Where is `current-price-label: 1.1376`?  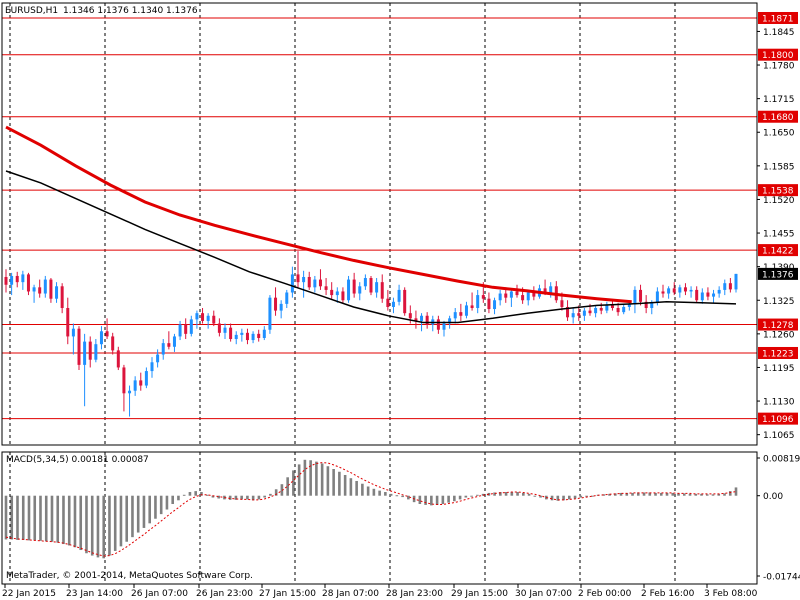 current-price-label: 1.1376 is located at coordinates (778, 275).